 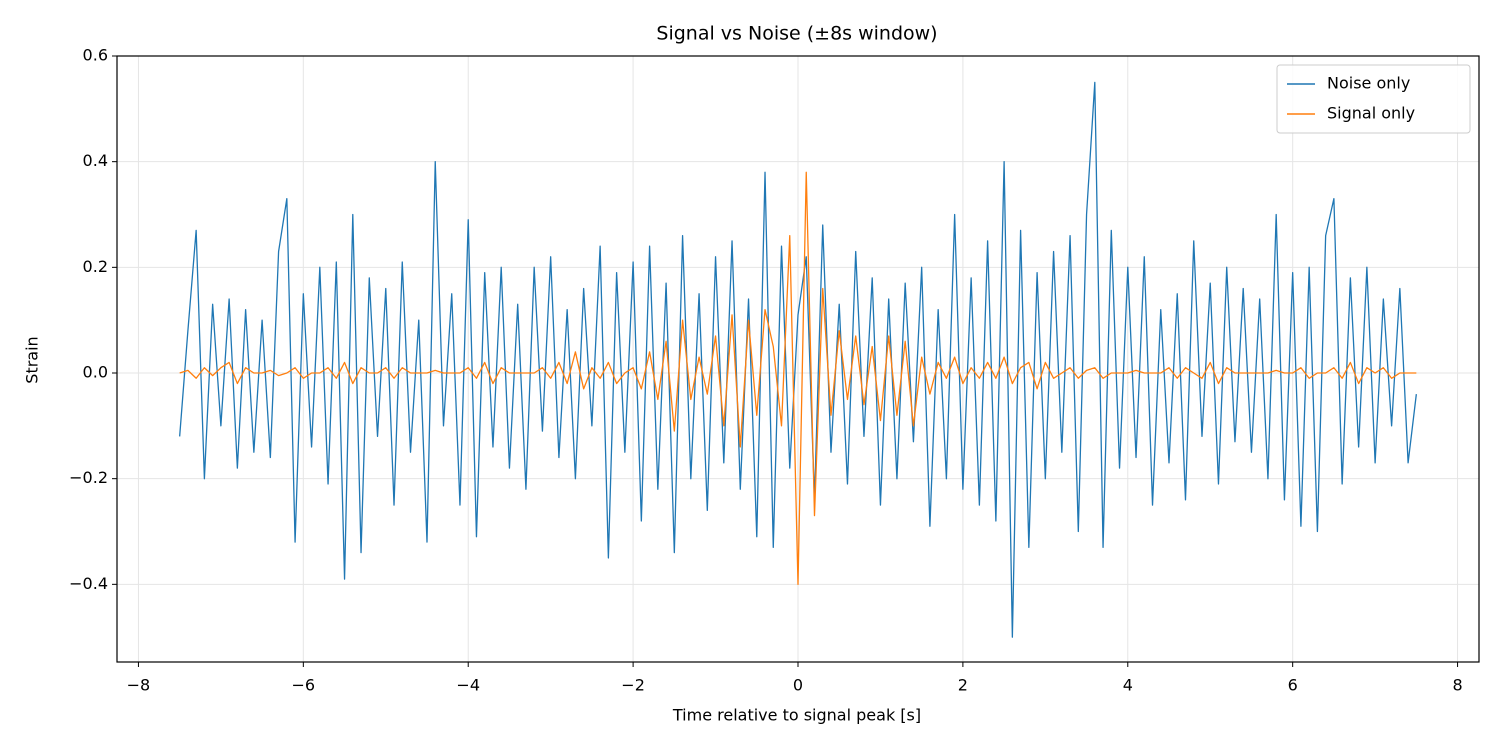 I want to click on x-tick-label: −2, so click(x=633, y=685).